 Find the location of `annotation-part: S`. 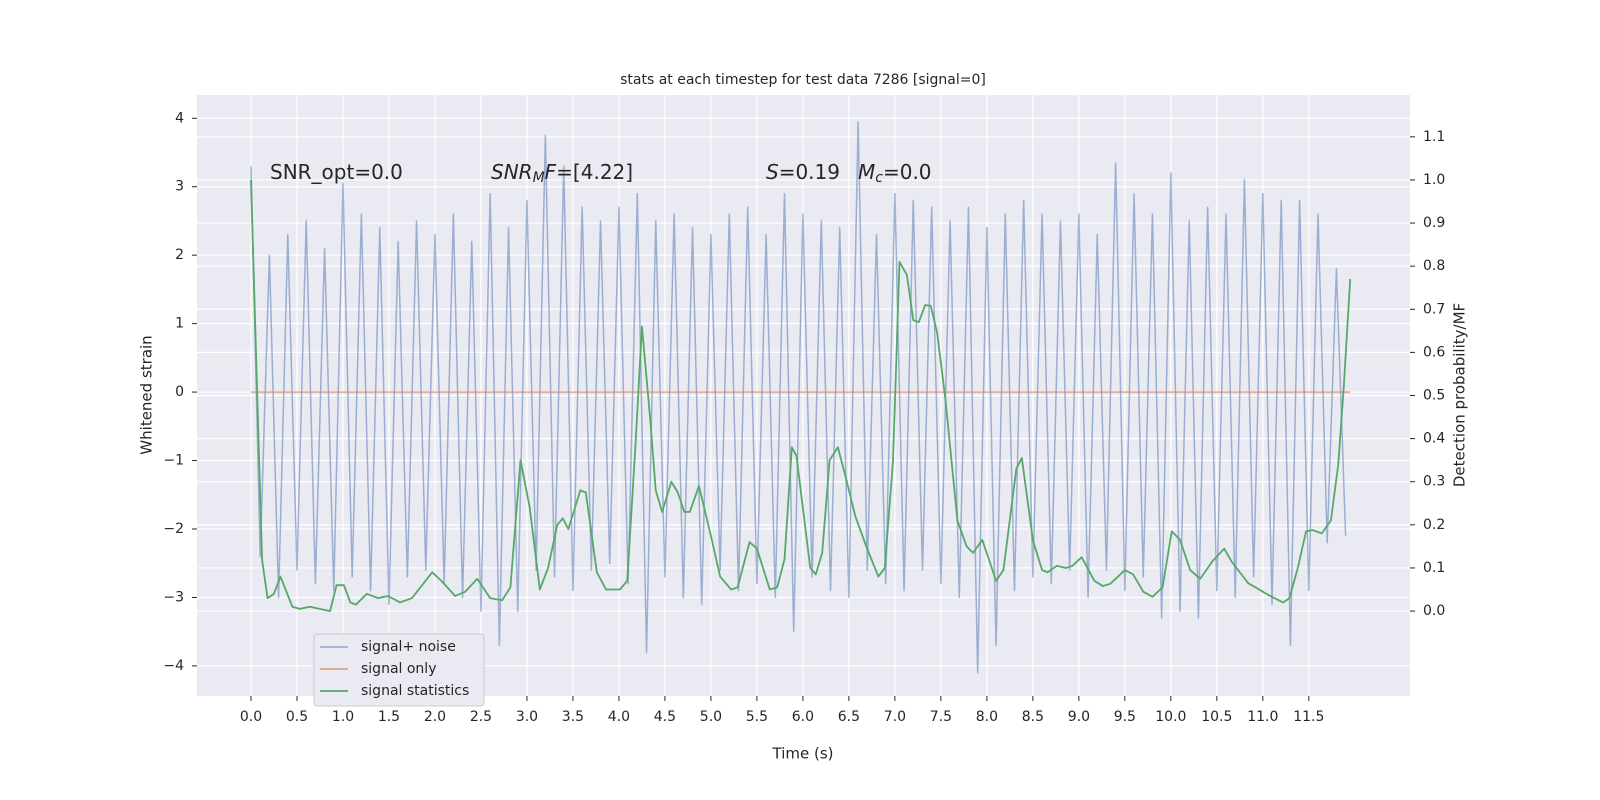

annotation-part: S is located at coordinates (772, 172).